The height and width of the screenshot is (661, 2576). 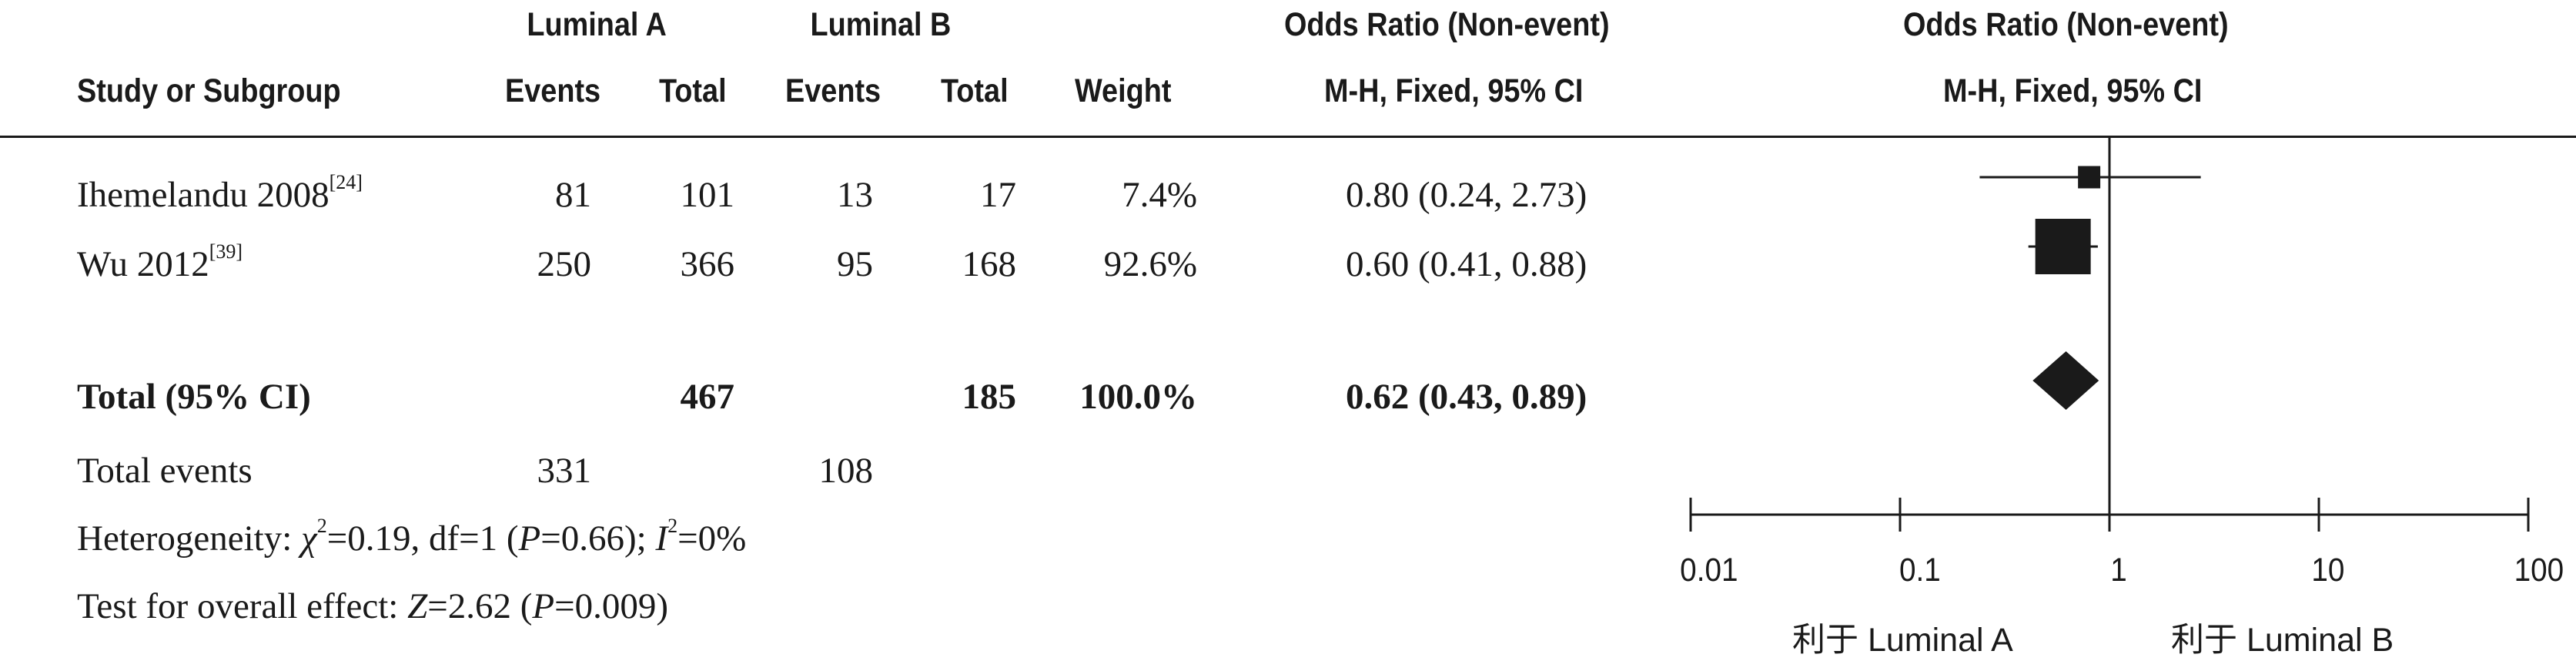 I want to click on total-events-label: Total events, so click(x=165, y=471).